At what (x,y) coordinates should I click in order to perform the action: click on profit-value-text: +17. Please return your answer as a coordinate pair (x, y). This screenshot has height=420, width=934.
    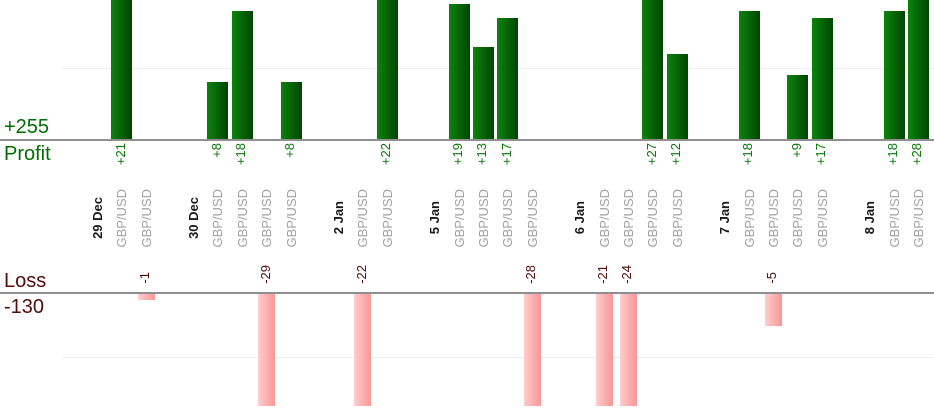
    Looking at the image, I should click on (821, 154).